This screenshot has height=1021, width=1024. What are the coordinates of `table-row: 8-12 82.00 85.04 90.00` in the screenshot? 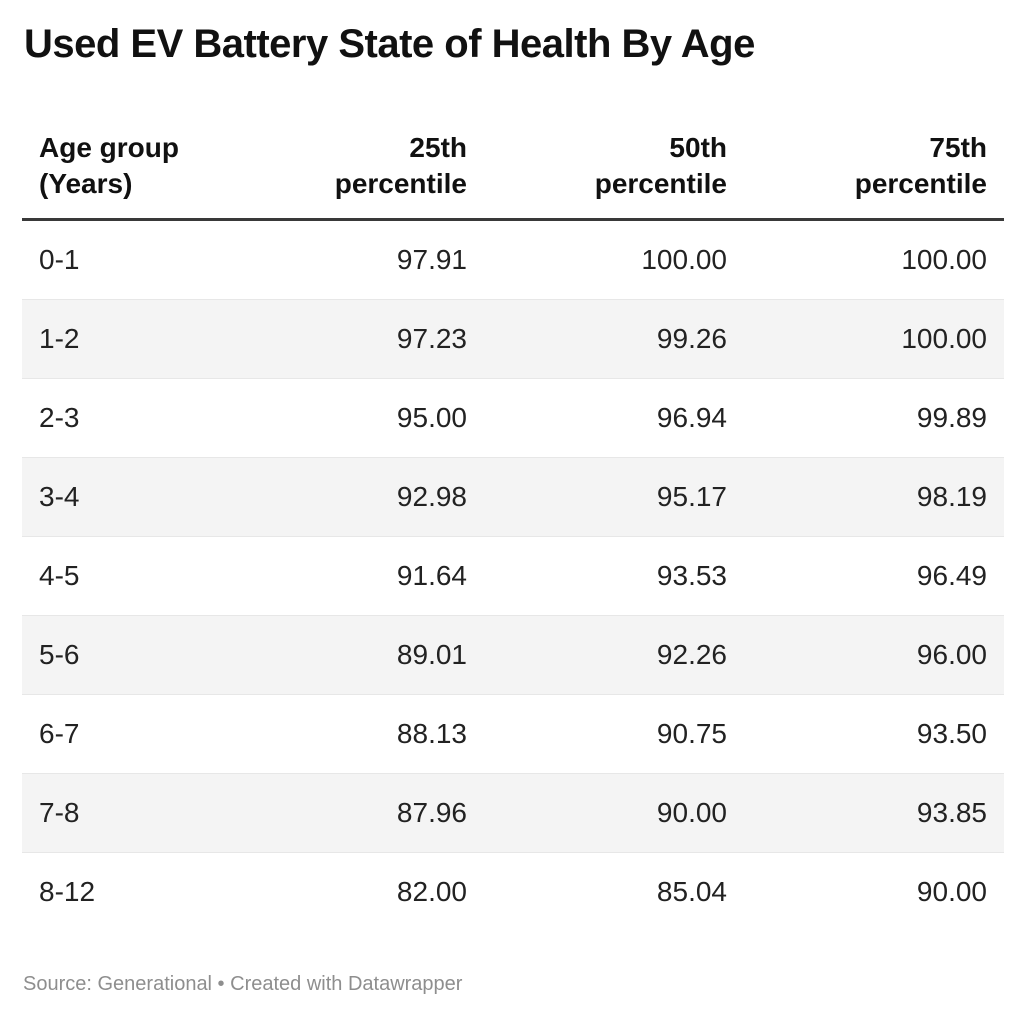 It's located at (513, 892).